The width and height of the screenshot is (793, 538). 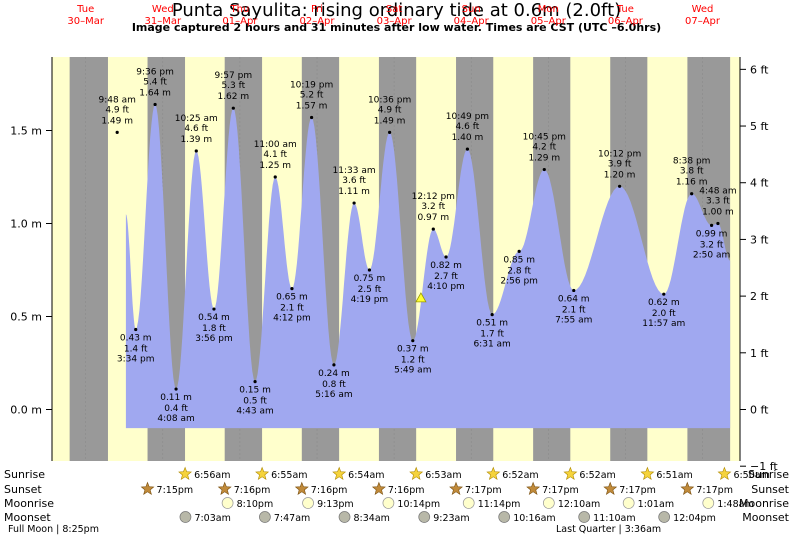 I want to click on tide-time: 9:57 pm, so click(x=234, y=76).